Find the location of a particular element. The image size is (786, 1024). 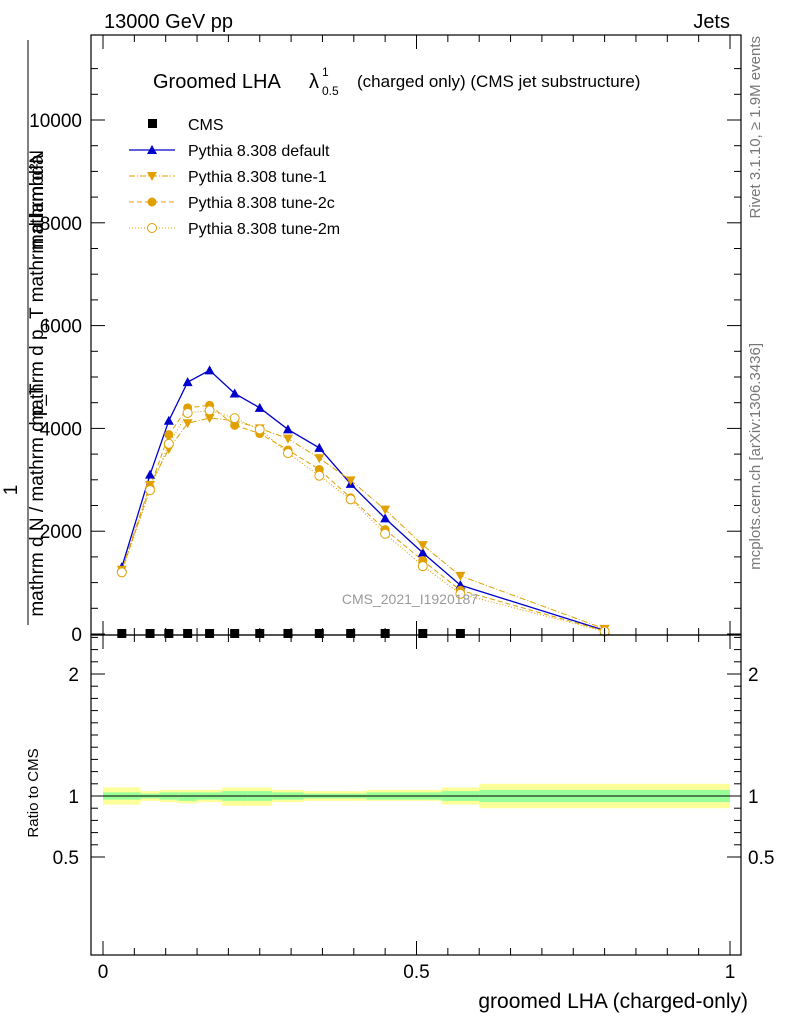

legend-label-tune-1: Pythia 8.308 tune-1 is located at coordinates (257, 177).